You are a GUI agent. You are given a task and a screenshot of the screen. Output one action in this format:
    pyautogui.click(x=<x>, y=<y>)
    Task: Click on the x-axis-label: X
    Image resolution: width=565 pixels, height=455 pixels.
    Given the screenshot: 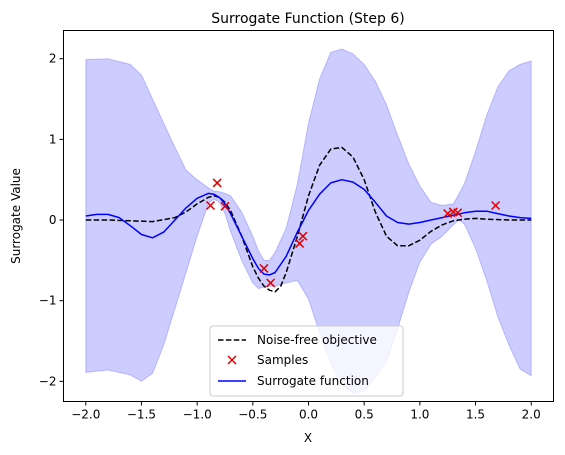 What is the action you would take?
    pyautogui.click(x=308, y=438)
    